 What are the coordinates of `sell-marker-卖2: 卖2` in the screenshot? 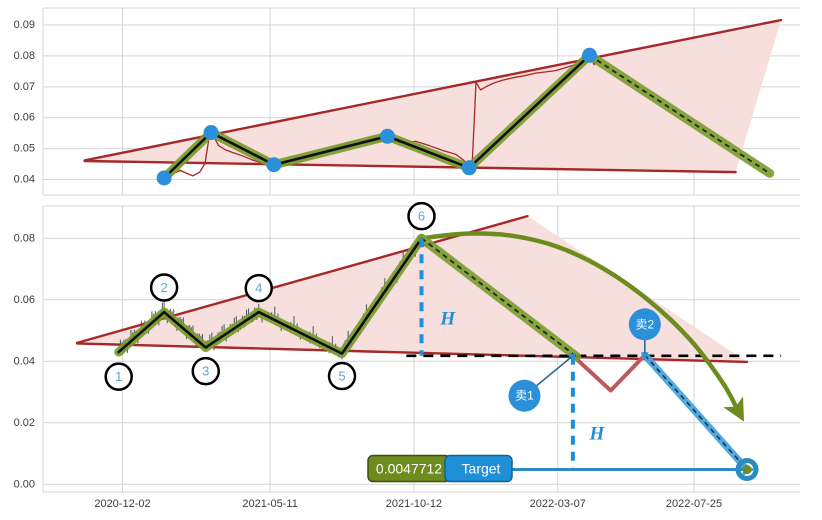 It's located at (644, 334).